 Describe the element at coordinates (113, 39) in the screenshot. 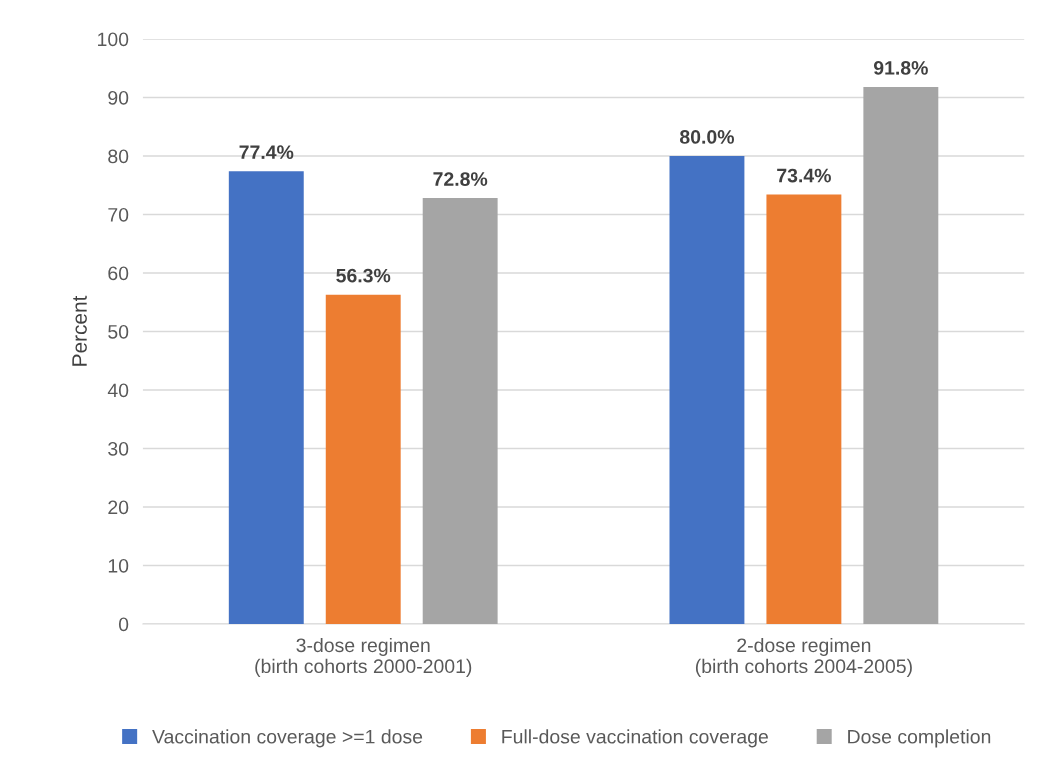

I see `y-tick-label: 100` at that location.